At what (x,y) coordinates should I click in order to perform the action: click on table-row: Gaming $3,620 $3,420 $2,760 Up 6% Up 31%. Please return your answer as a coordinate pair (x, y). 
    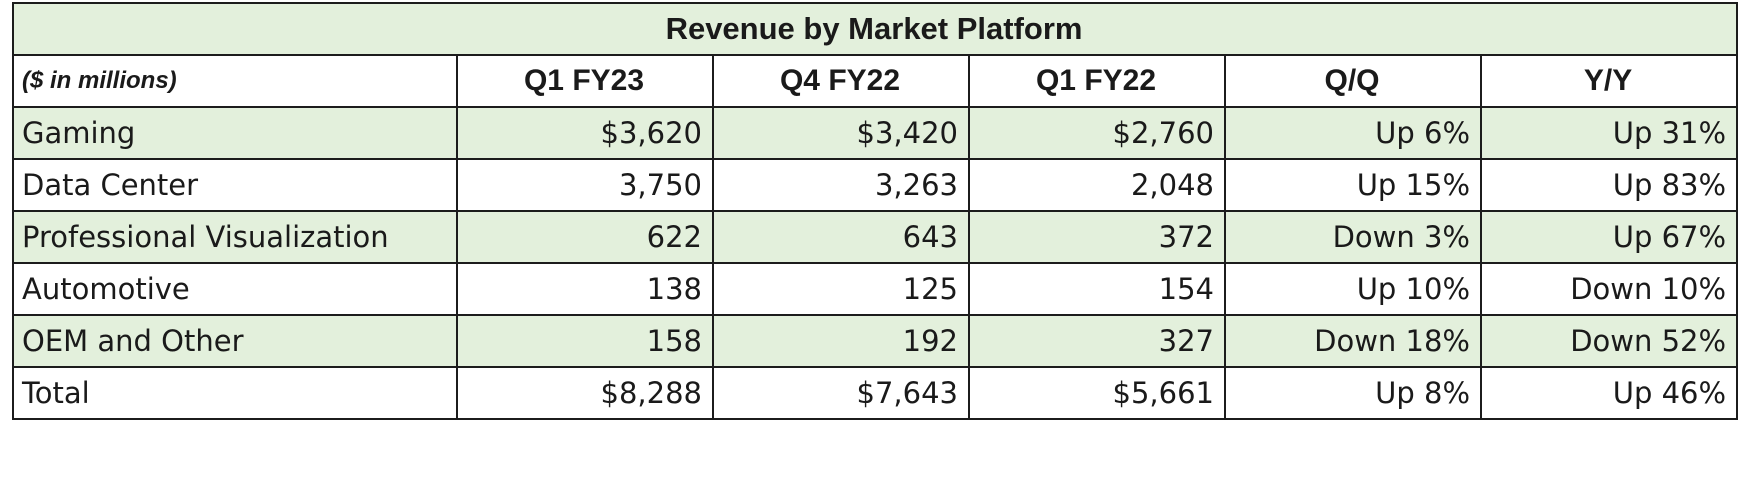
    Looking at the image, I should click on (875, 133).